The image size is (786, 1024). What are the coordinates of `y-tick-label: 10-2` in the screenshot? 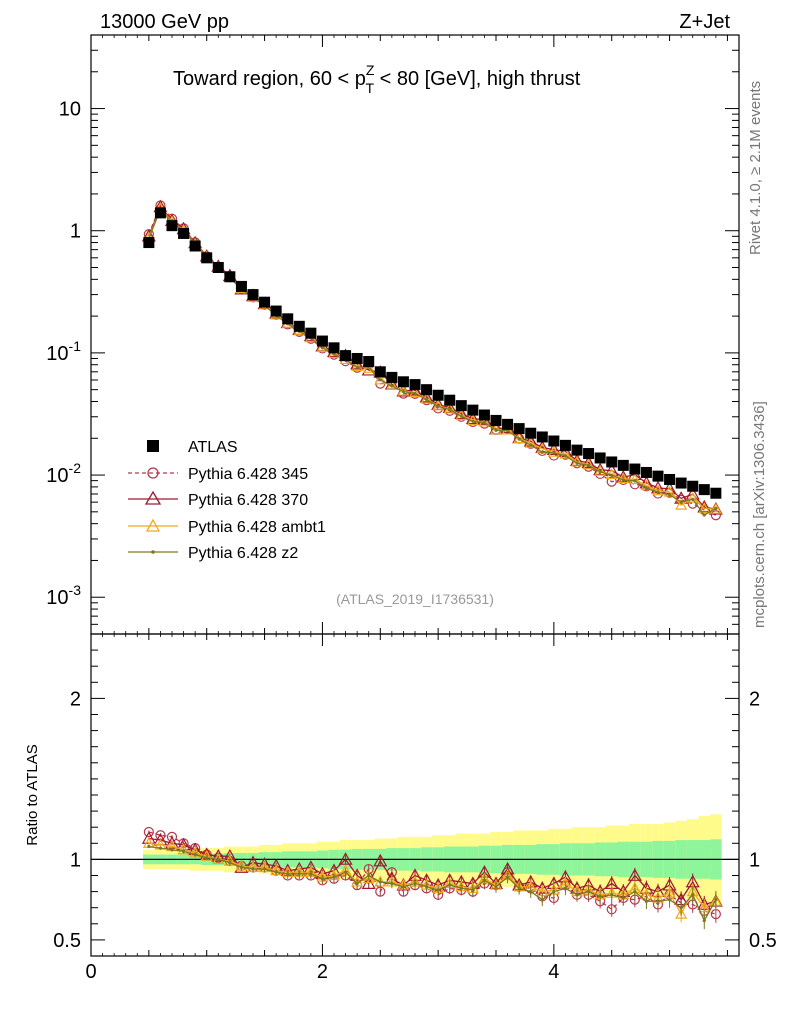 It's located at (63, 473).